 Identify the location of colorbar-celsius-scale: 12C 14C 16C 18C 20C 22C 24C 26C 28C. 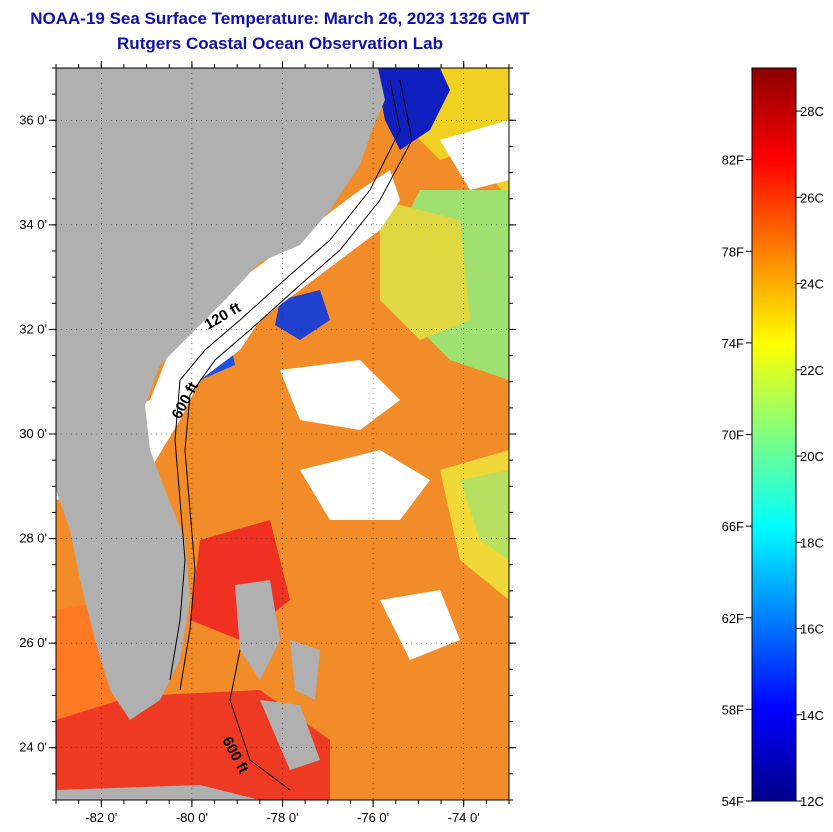
(810, 456).